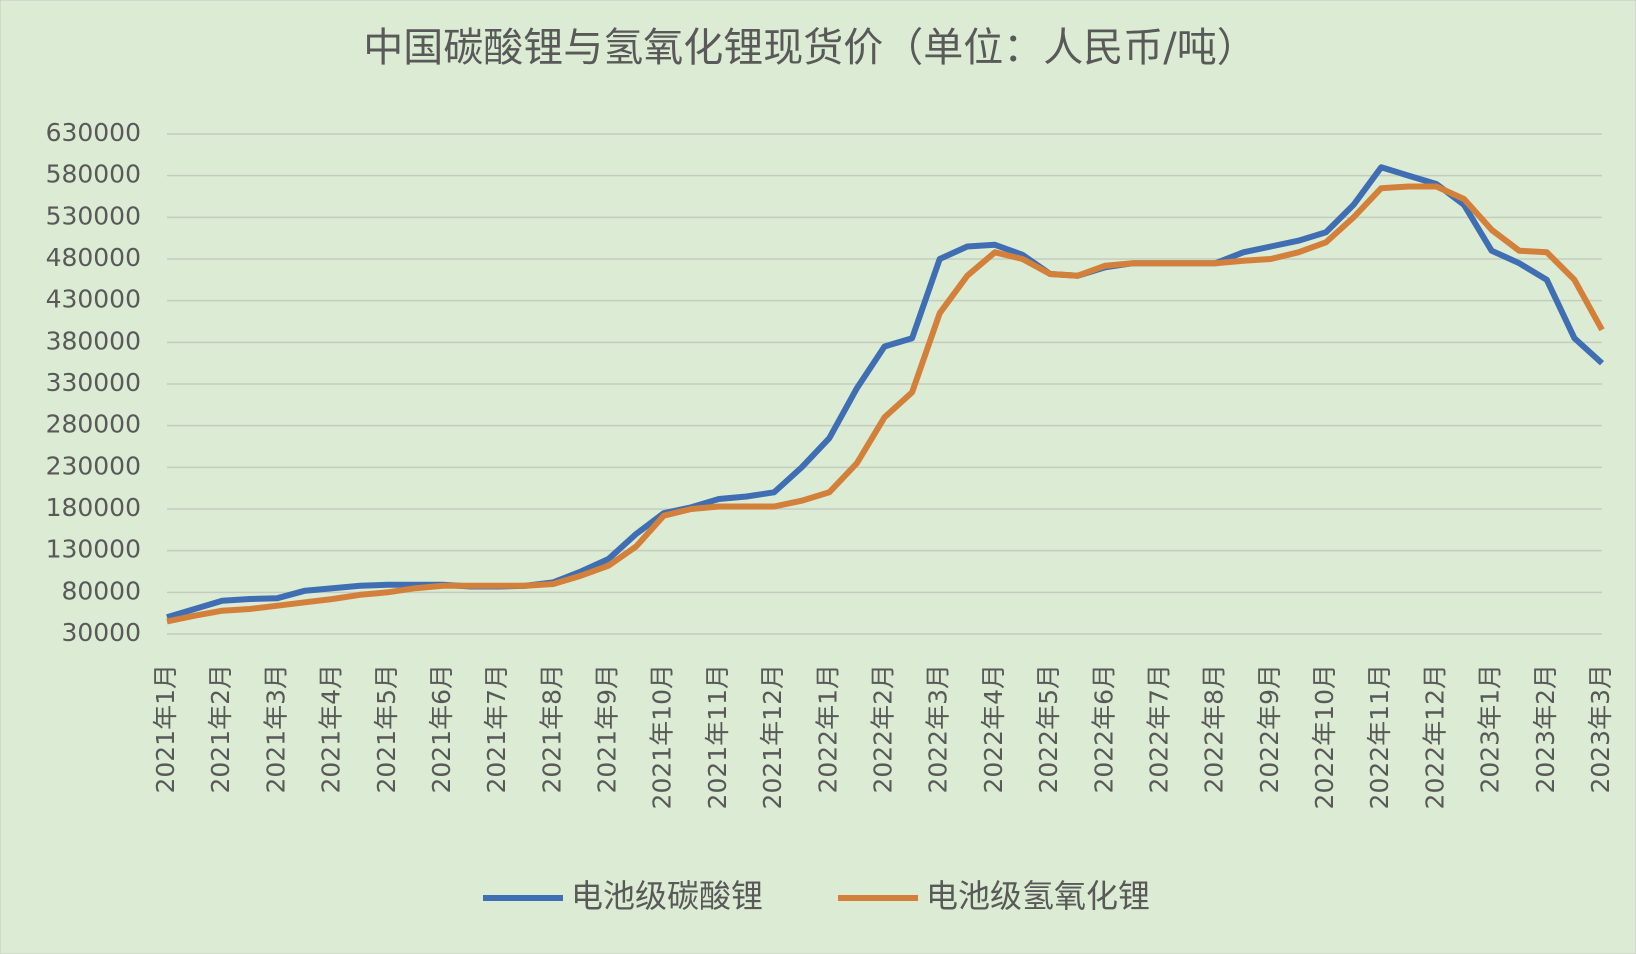 This screenshot has height=954, width=1636. I want to click on x-tick-label: 2021年2月, so click(220, 729).